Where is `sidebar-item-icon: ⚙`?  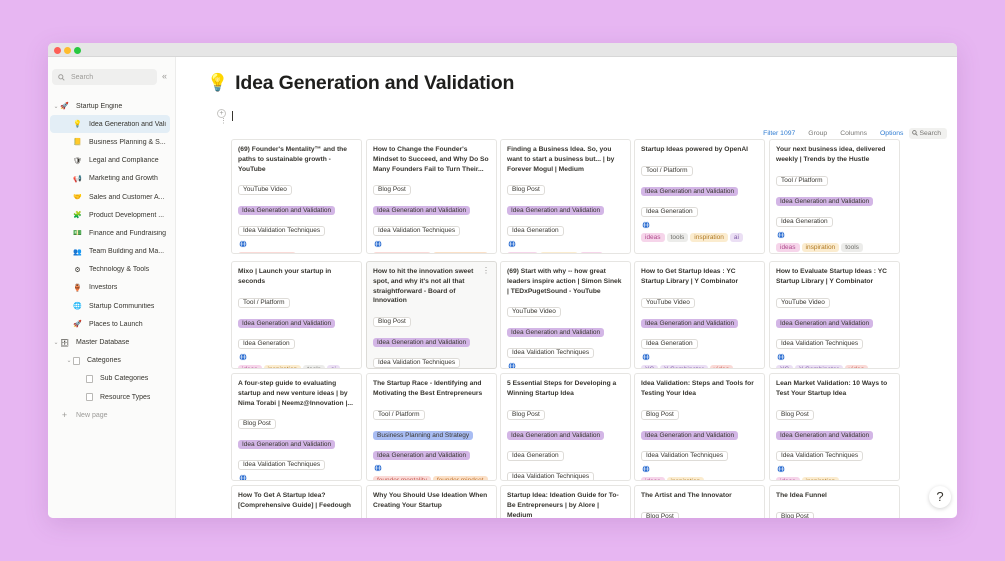 sidebar-item-icon: ⚙ is located at coordinates (77, 270).